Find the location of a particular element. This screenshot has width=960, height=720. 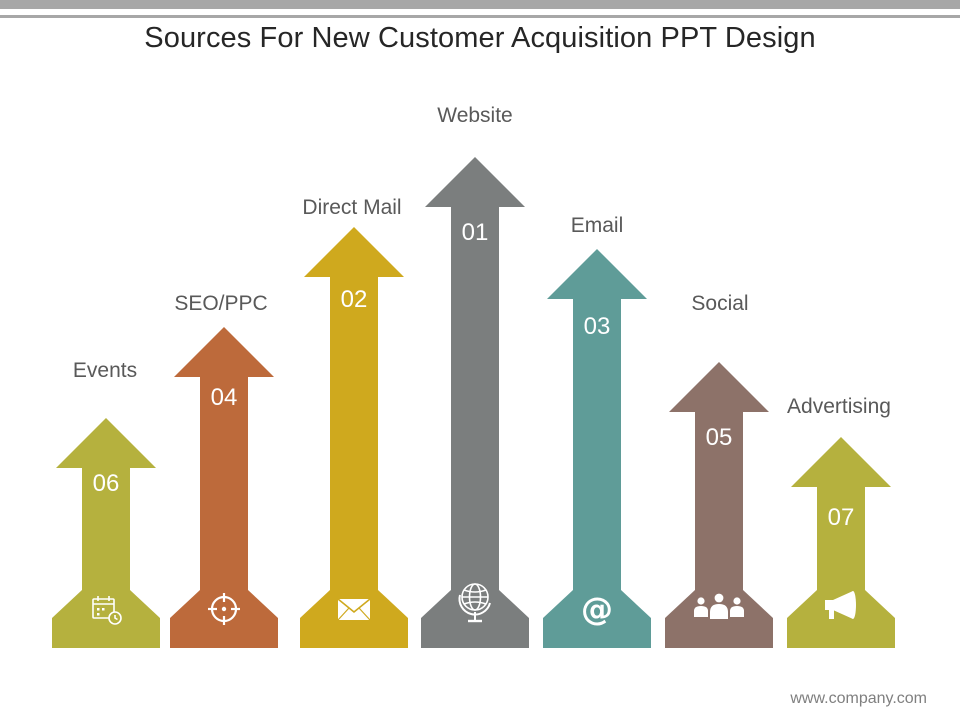

arrow-events: 06 is located at coordinates (106, 533).